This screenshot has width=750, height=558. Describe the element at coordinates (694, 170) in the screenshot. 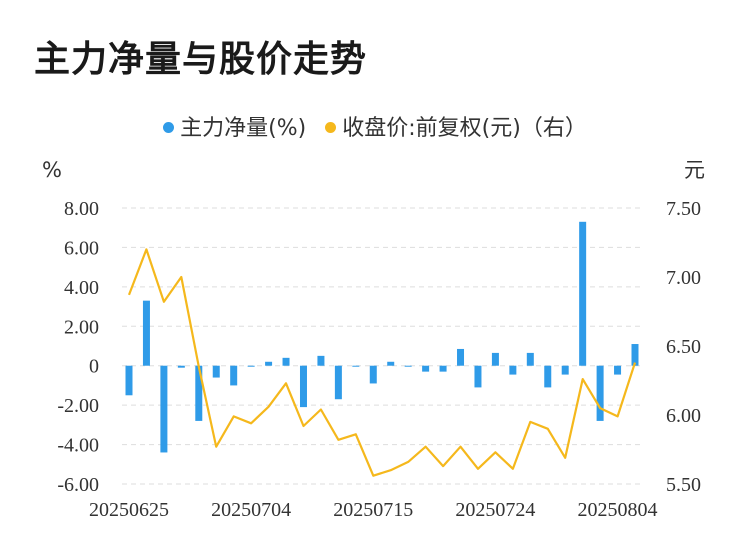

I see `right-axis-unit: 元` at that location.